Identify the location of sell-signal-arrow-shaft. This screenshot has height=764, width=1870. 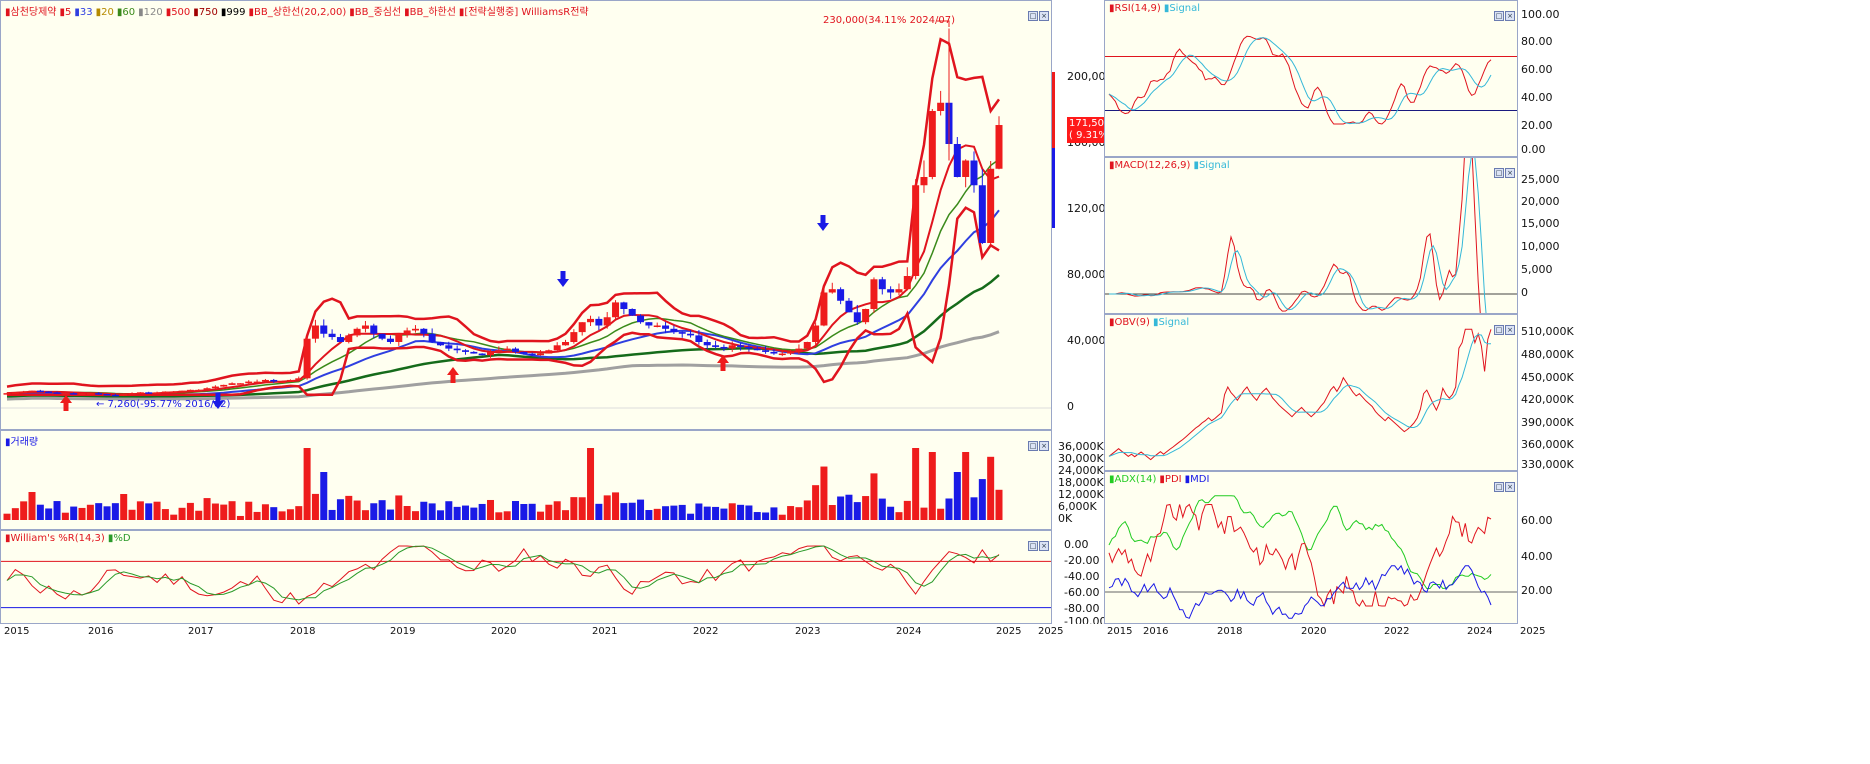
(563, 275).